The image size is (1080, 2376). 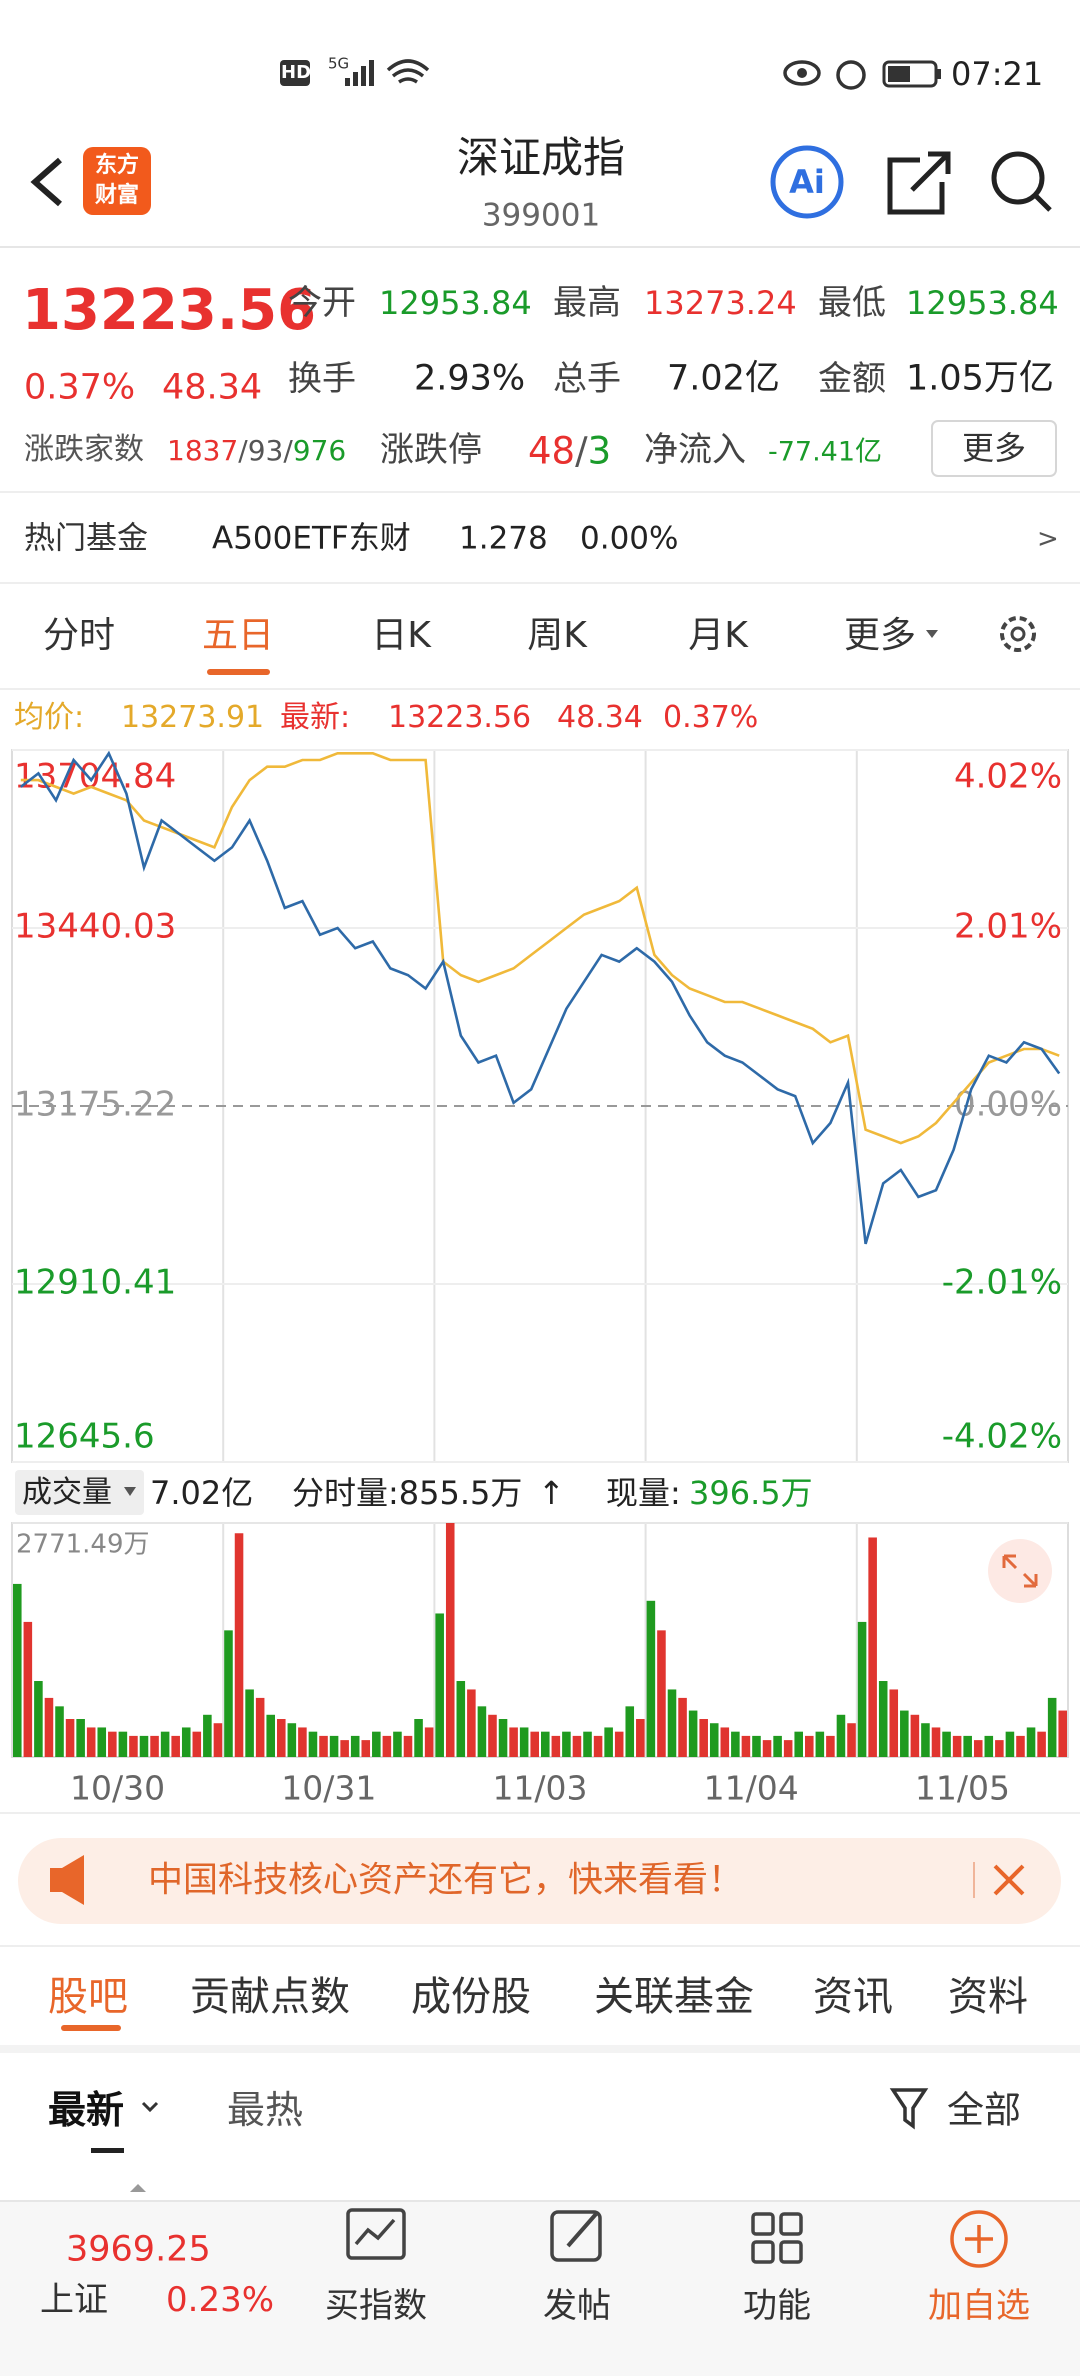 I want to click on eye-icon, so click(x=802, y=73).